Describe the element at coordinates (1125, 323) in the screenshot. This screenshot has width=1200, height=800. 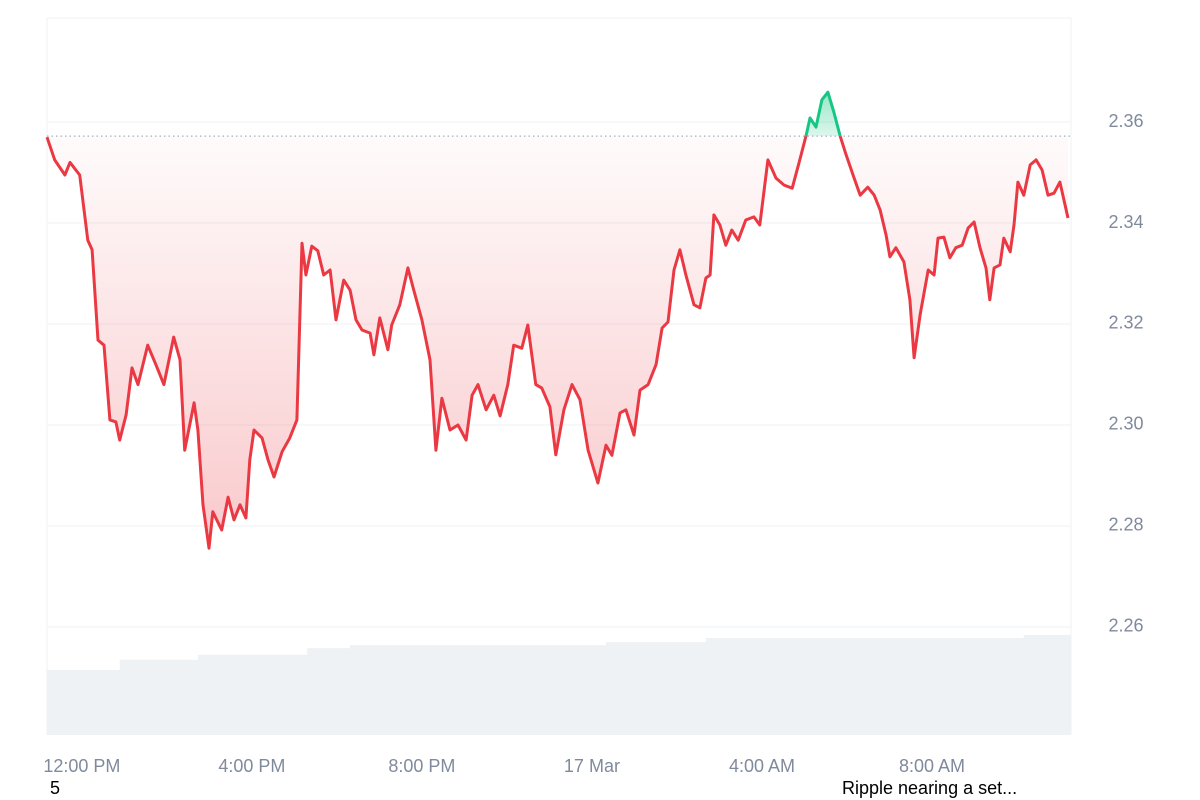
I see `y-tick-label: 2.32` at that location.